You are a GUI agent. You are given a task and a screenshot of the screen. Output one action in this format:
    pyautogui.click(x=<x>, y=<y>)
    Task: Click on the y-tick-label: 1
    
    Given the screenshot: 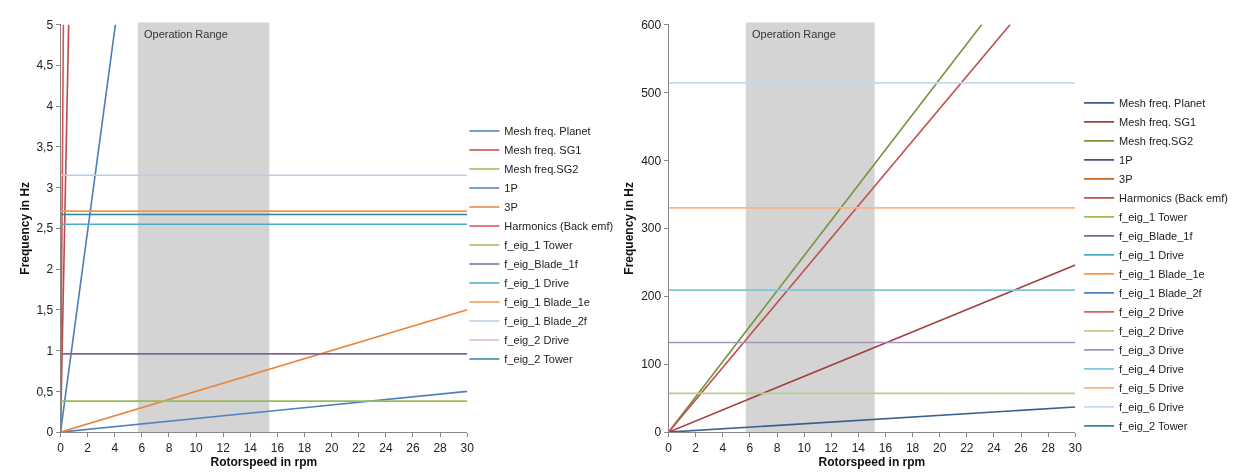 What is the action you would take?
    pyautogui.click(x=50, y=350)
    